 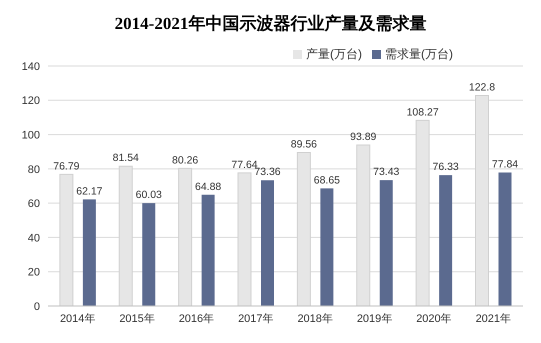 I want to click on y-tick-label: 100, so click(x=31, y=135).